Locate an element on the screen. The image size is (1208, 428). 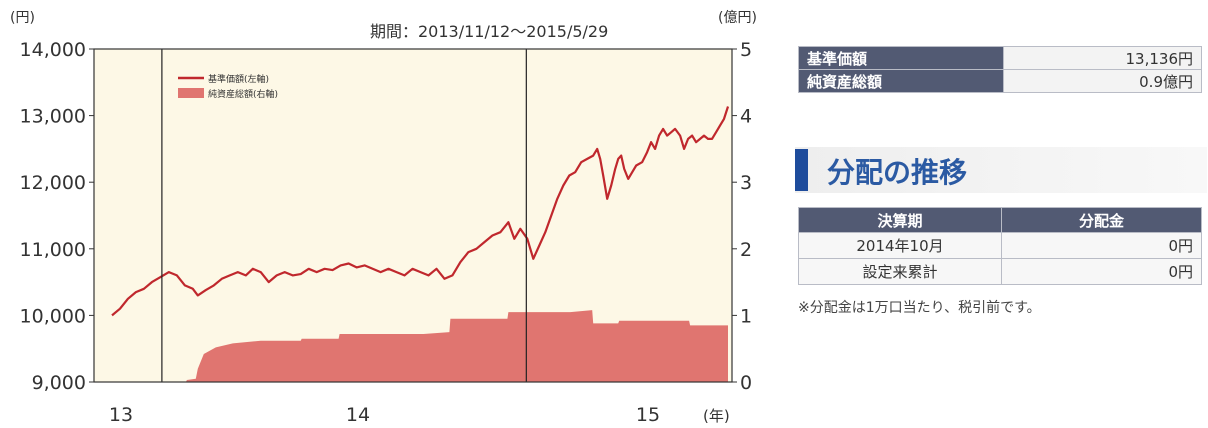
legend-aum: 純資産総額(右軸) is located at coordinates (243, 94).